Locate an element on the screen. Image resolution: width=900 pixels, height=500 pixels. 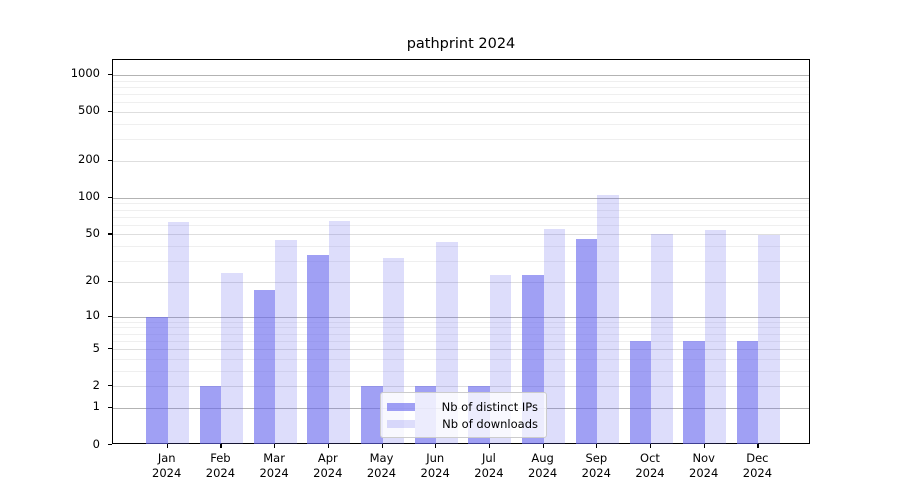
x-tick-mark-dec is located at coordinates (758, 446).